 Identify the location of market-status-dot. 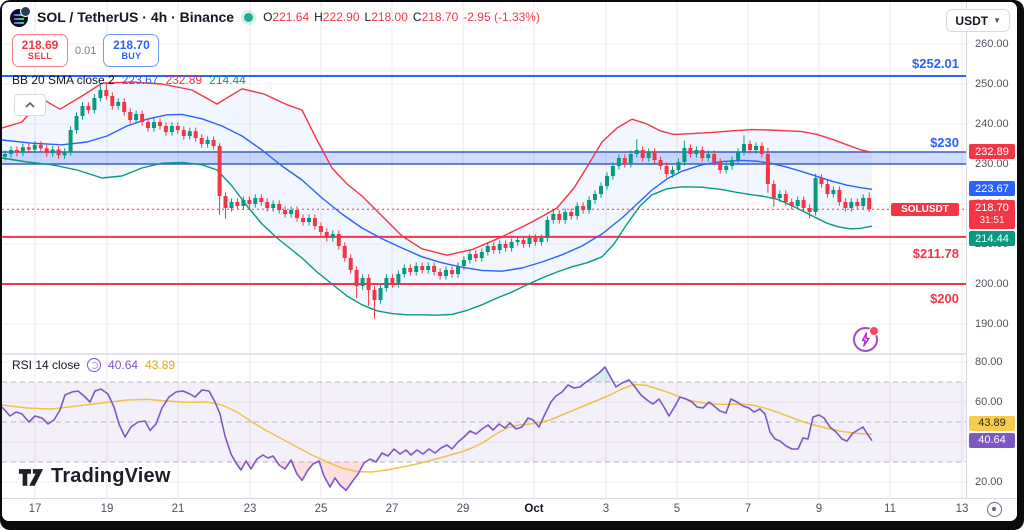
(249, 17).